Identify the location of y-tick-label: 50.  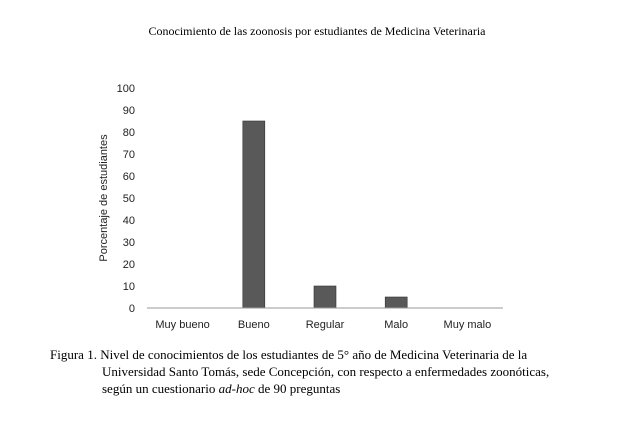
(129, 199).